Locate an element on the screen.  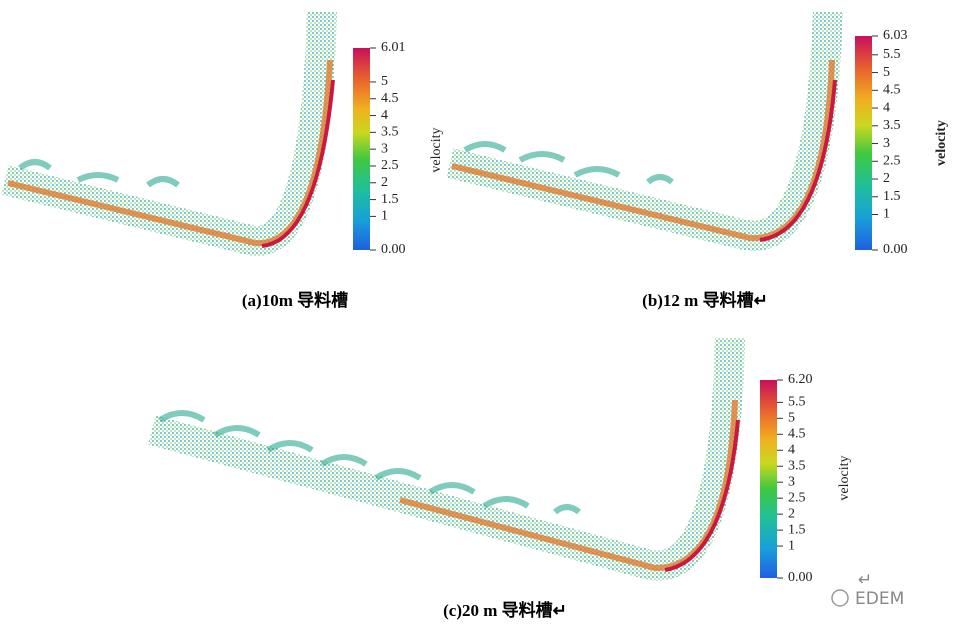
colorbar-tick-label: 6.01 is located at coordinates (393, 47).